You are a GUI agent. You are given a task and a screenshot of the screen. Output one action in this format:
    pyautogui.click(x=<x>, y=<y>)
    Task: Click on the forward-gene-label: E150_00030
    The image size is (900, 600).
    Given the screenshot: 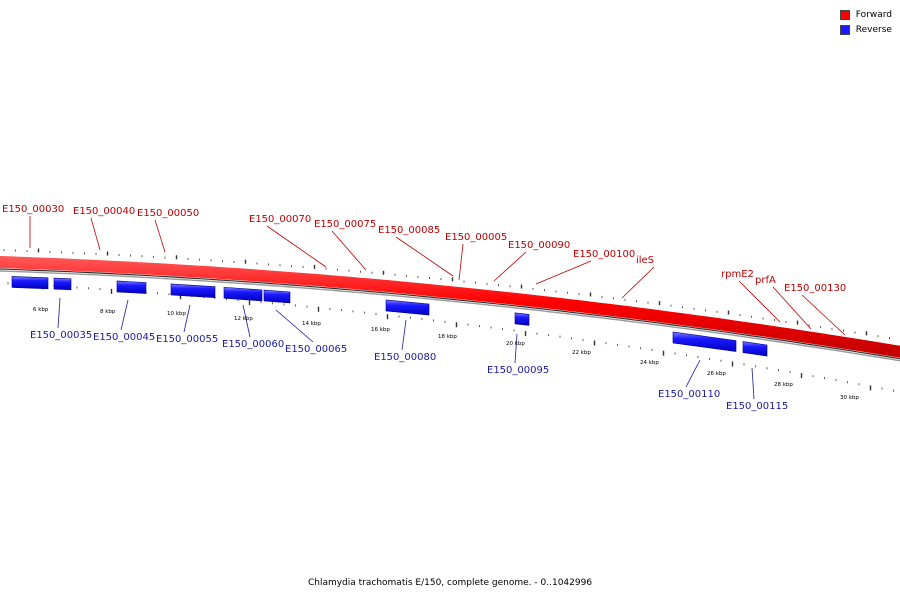 What is the action you would take?
    pyautogui.click(x=33, y=209)
    